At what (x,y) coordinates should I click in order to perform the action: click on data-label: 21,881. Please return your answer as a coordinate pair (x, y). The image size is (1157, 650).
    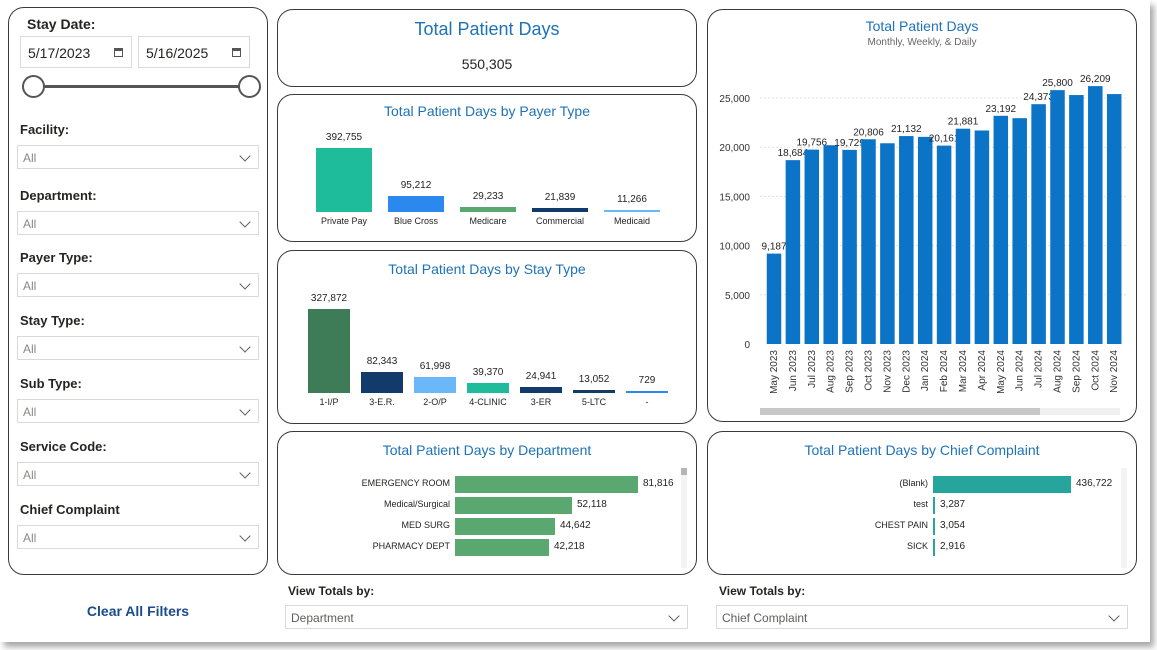
    Looking at the image, I should click on (963, 122).